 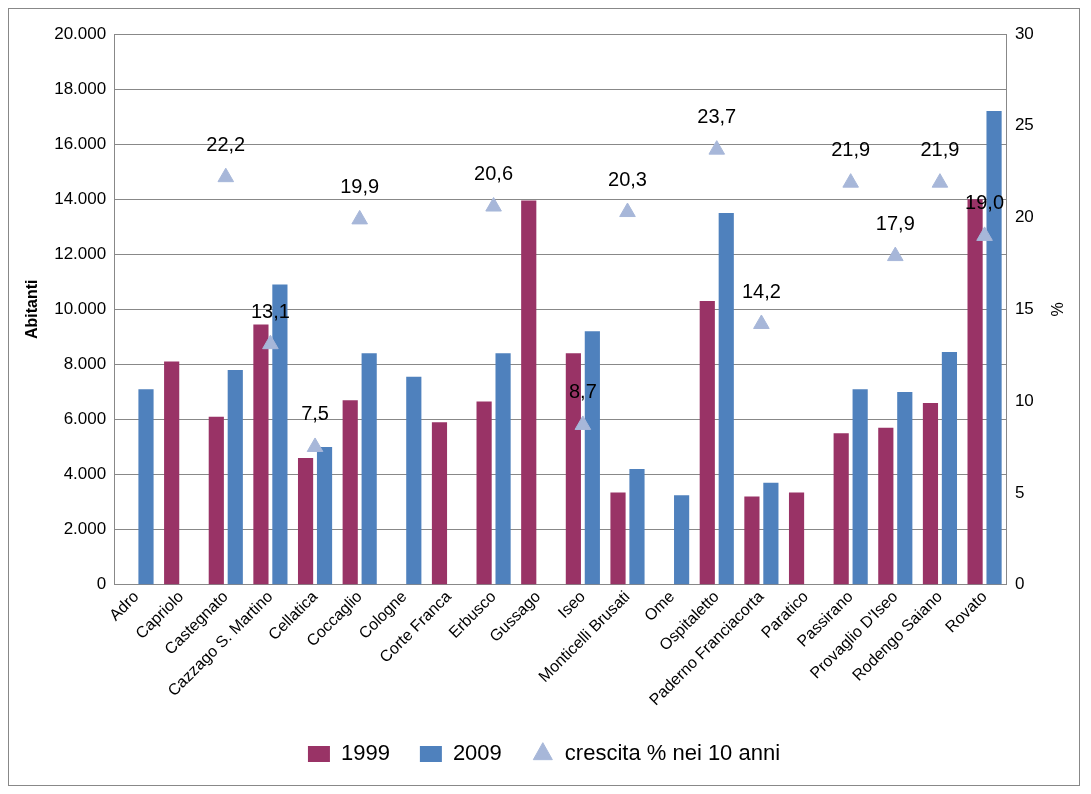 I want to click on y-tick-label: 2.000, so click(x=85, y=529).